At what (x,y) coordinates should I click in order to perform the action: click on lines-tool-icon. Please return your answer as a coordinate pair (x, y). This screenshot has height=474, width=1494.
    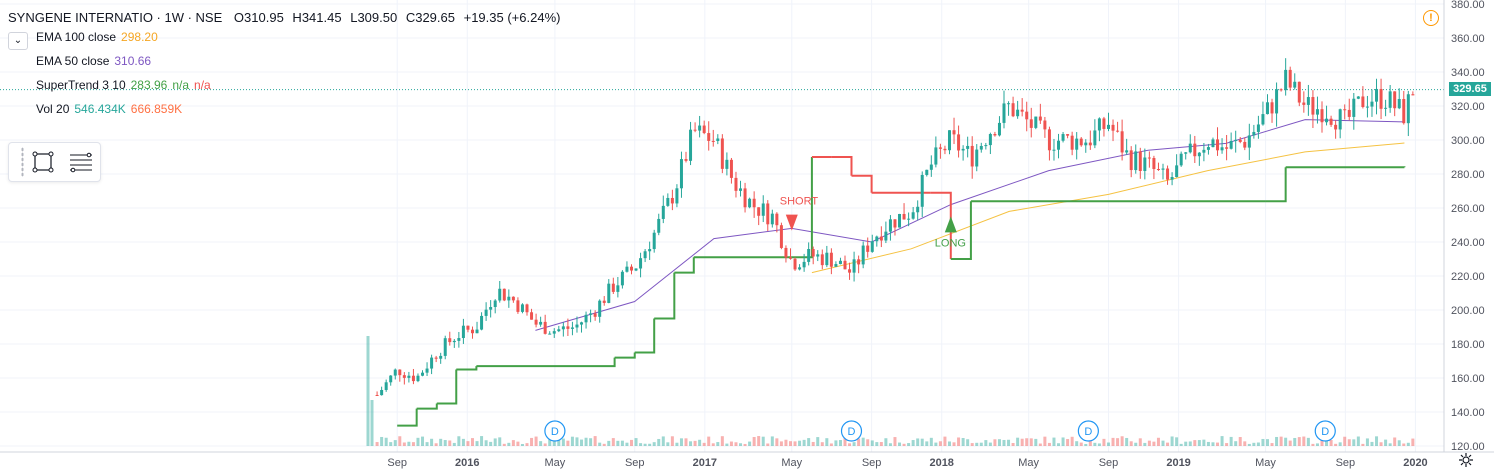
    Looking at the image, I should click on (81, 162).